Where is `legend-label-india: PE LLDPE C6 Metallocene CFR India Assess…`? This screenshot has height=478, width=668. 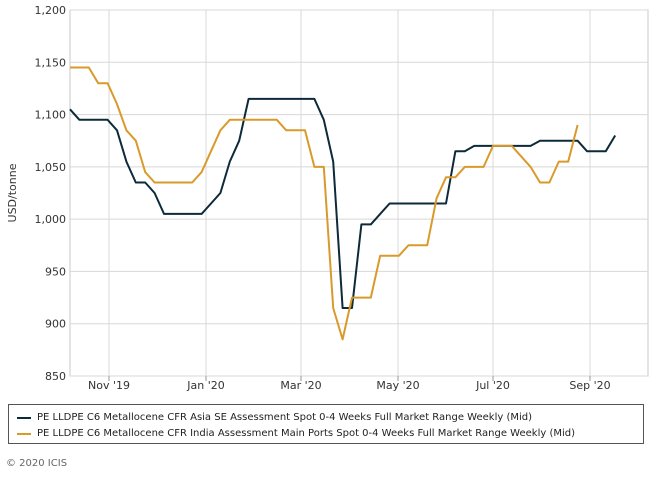 legend-label-india: PE LLDPE C6 Metallocene CFR India Assess… is located at coordinates (306, 433).